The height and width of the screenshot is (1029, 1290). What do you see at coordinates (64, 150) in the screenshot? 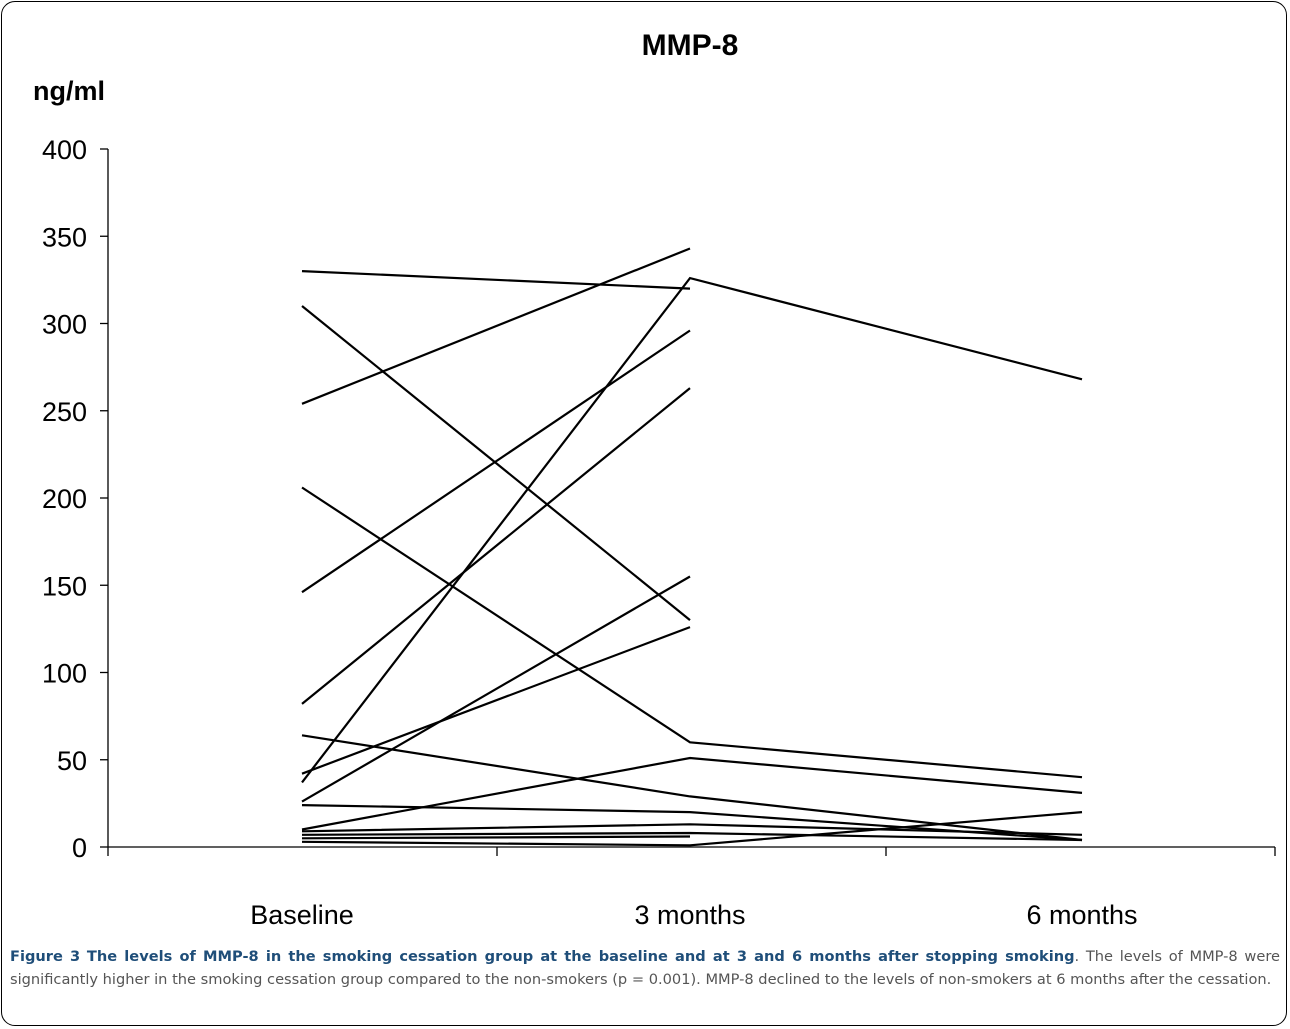
I see `y-tick-label: 400` at bounding box center [64, 150].